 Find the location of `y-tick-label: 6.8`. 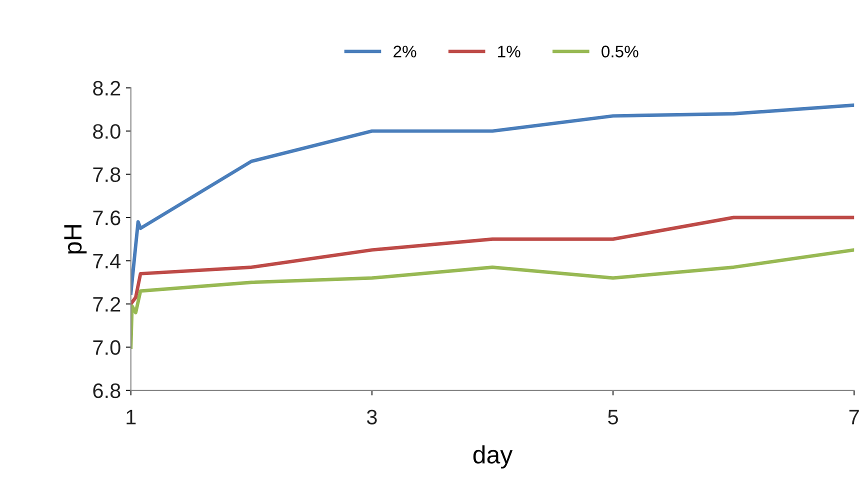

y-tick-label: 6.8 is located at coordinates (106, 390).